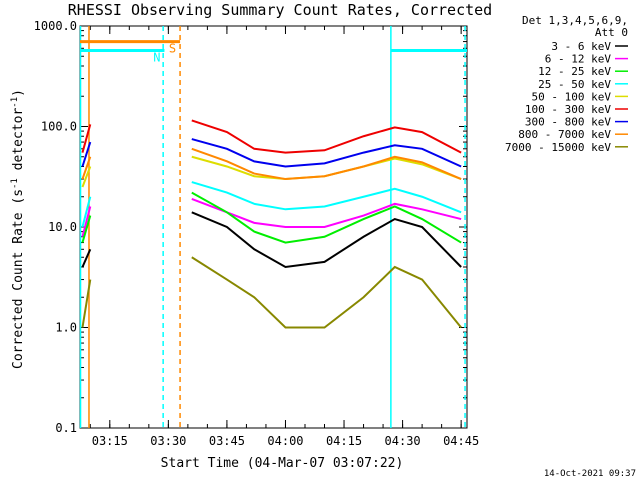  Describe the element at coordinates (575, 20) in the screenshot. I see `legend-header: Det 1,3,4,5,6,9,` at that location.